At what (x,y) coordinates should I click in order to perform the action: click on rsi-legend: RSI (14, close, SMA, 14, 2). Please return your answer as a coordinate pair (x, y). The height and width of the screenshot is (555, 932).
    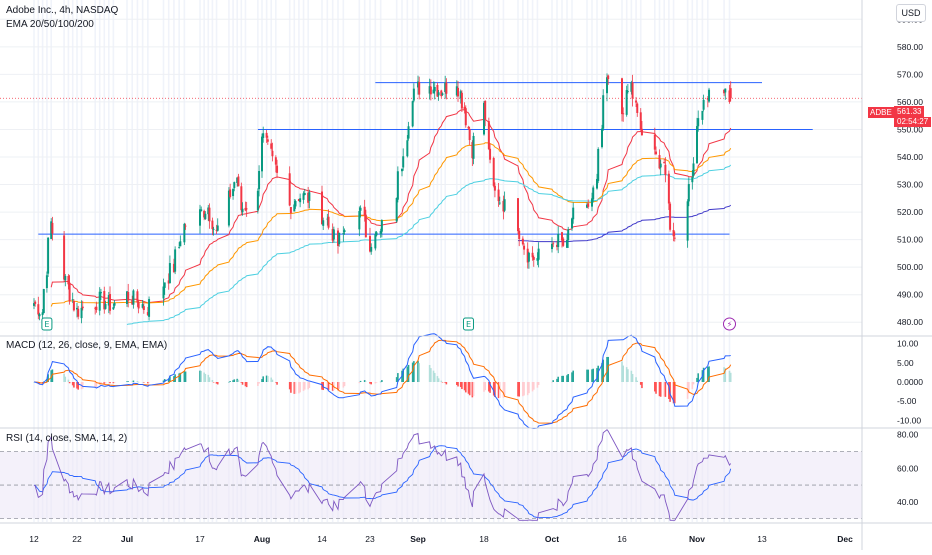
    Looking at the image, I should click on (66, 438).